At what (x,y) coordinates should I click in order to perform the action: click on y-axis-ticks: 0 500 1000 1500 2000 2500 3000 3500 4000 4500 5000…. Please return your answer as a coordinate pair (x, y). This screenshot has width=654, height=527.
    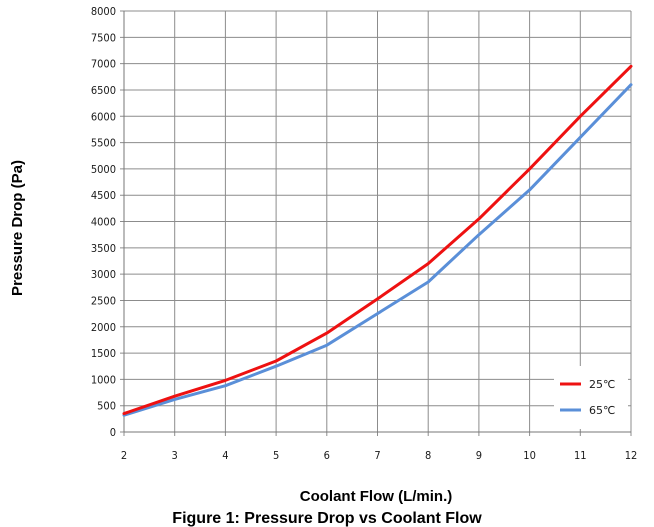
    Looking at the image, I should click on (103, 222).